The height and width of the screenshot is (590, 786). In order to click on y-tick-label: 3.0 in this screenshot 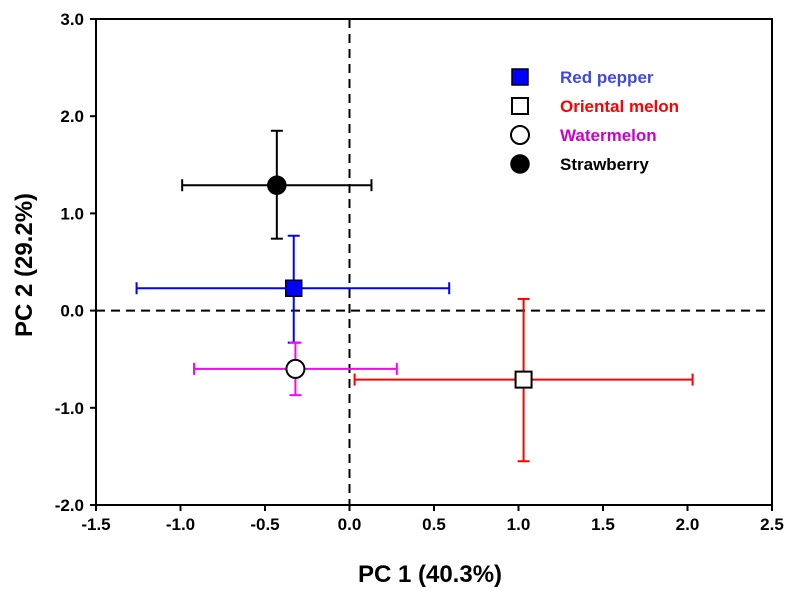, I will do `click(72, 19)`.